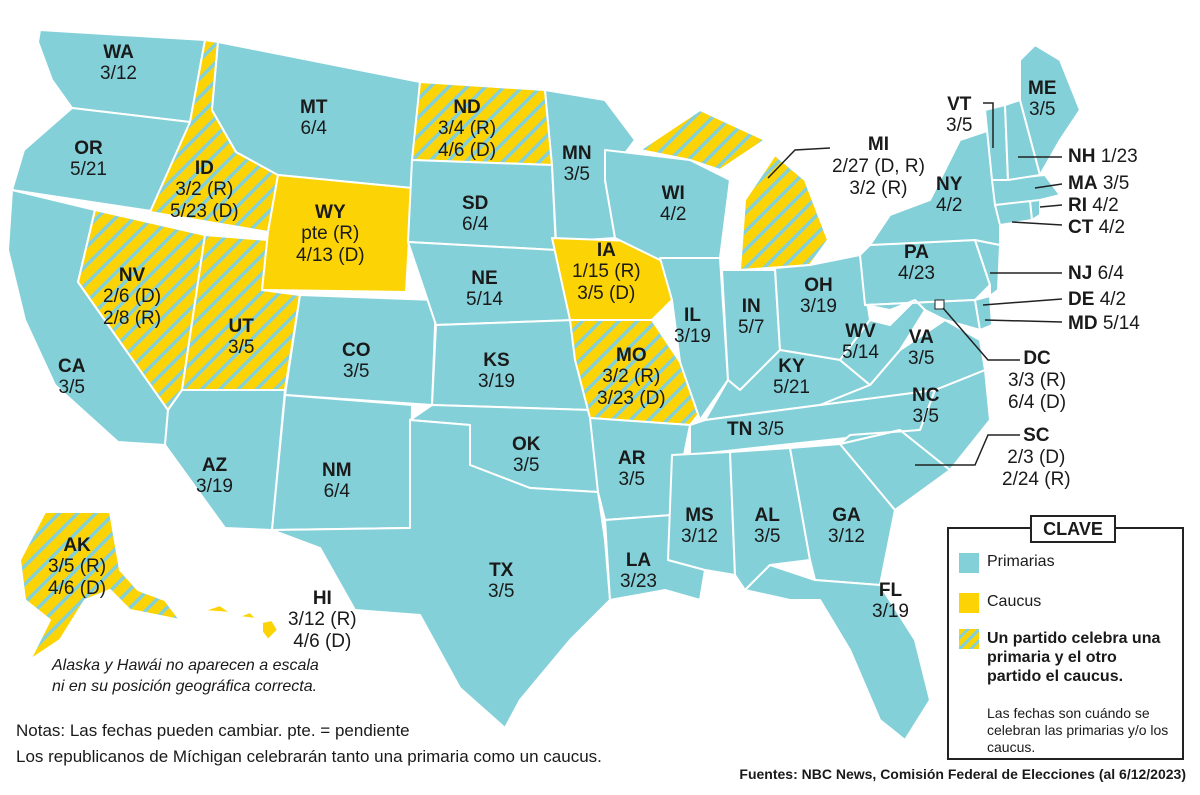 This screenshot has height=795, width=1200. What do you see at coordinates (638, 571) in the screenshot?
I see `label-la: LA 3/23` at bounding box center [638, 571].